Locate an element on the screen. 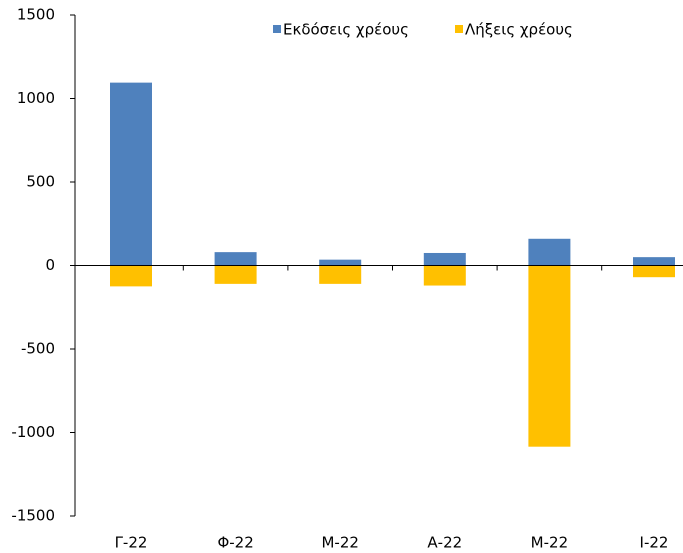 This screenshot has width=683, height=553. legend-label: Εκδόσεις χρέους is located at coordinates (346, 30).